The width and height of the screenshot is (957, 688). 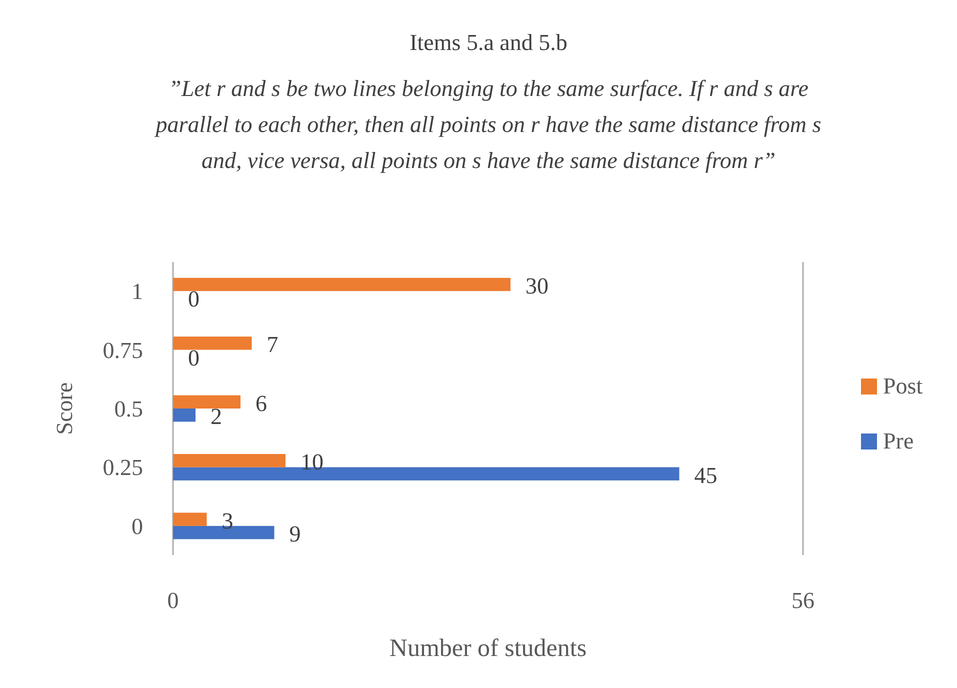 I want to click on data-label: 6, so click(x=261, y=403).